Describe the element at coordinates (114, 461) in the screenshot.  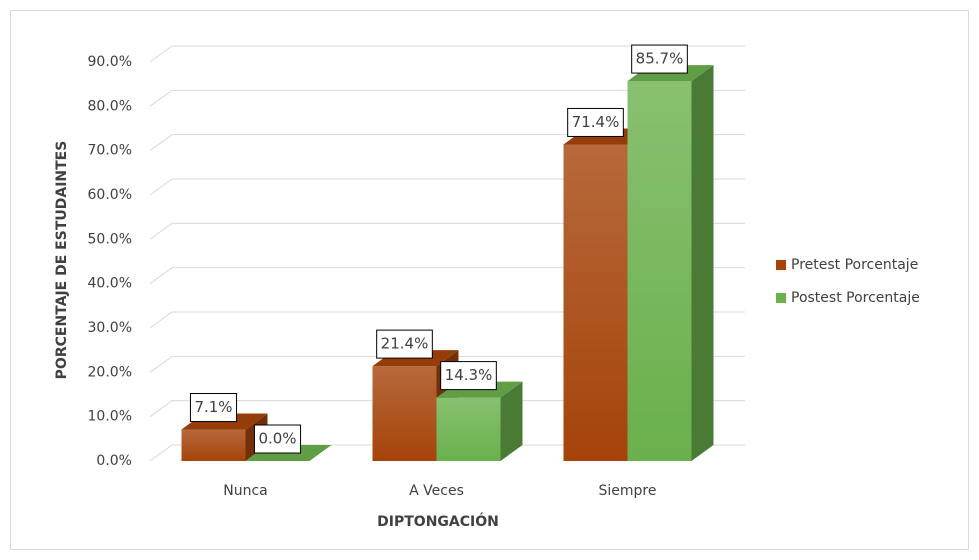
I see `y-tick-label: 0.0%` at that location.